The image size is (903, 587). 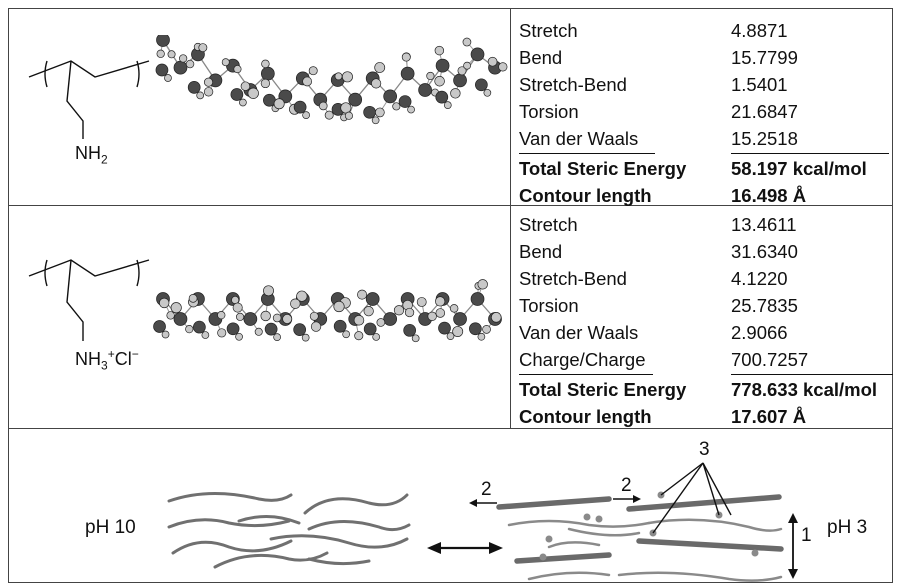 What do you see at coordinates (649, 526) in the screenshot?
I see `counterion-dots` at bounding box center [649, 526].